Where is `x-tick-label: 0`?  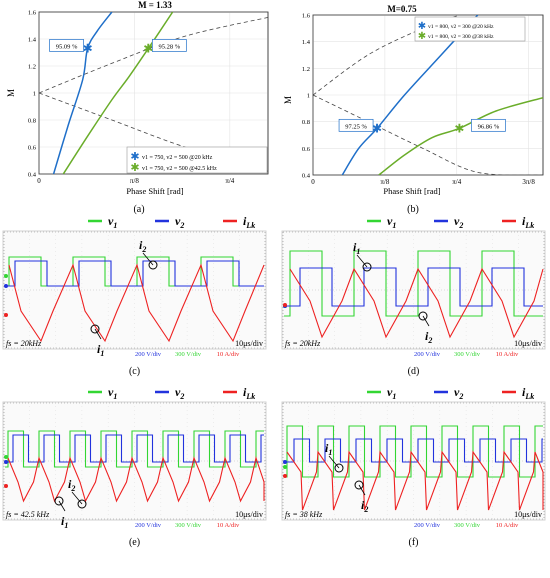
x-tick-label: 0 is located at coordinates (313, 182).